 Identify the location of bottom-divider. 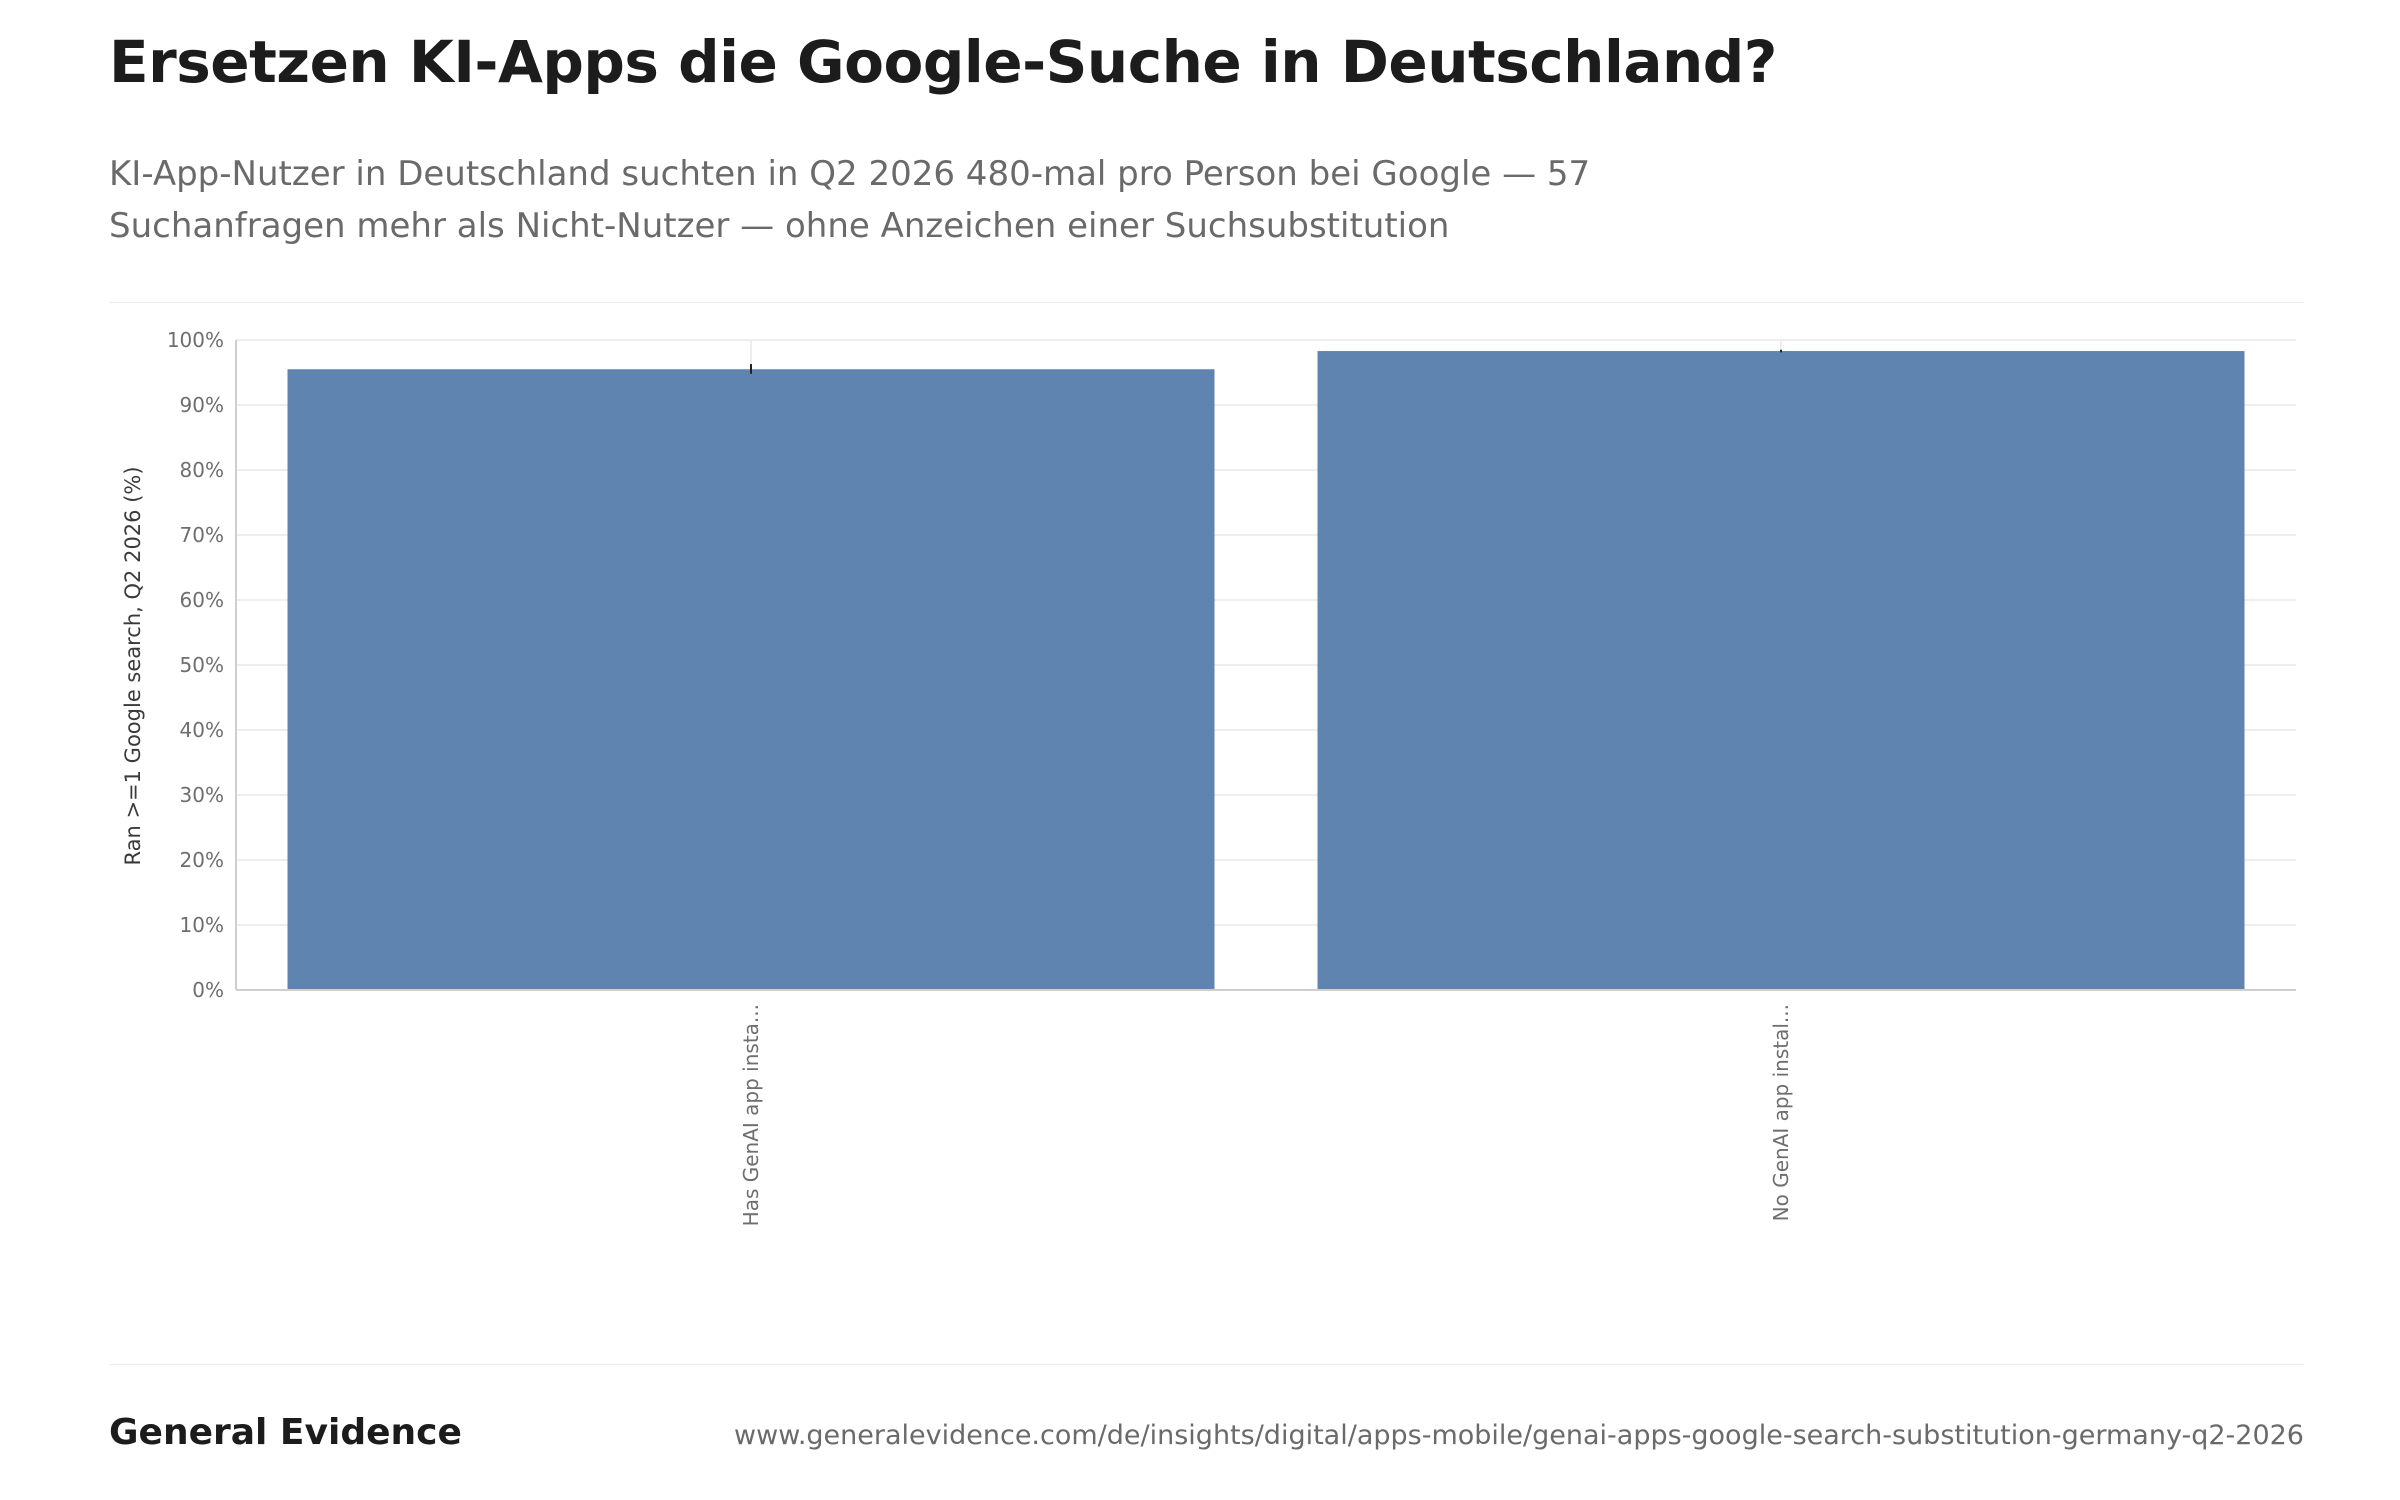
(1206, 1364).